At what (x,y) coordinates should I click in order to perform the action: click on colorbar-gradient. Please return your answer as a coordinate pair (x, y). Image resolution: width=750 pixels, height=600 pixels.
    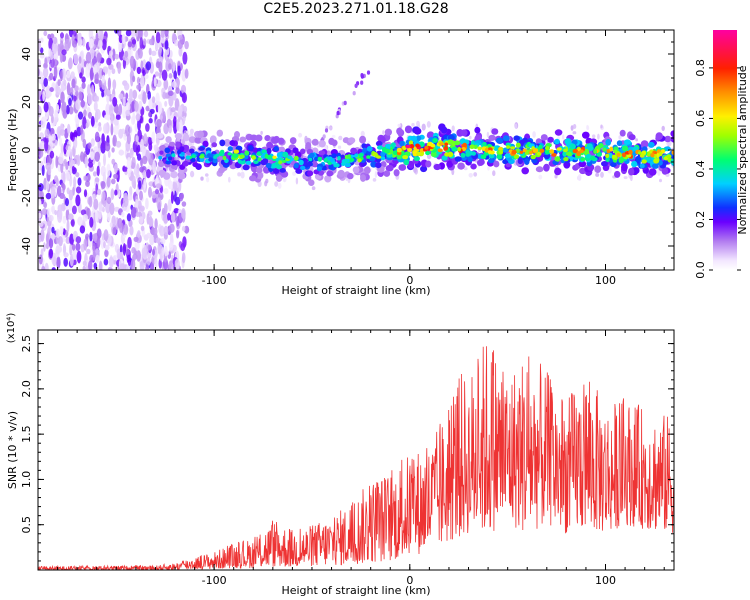
    Looking at the image, I should click on (725, 150).